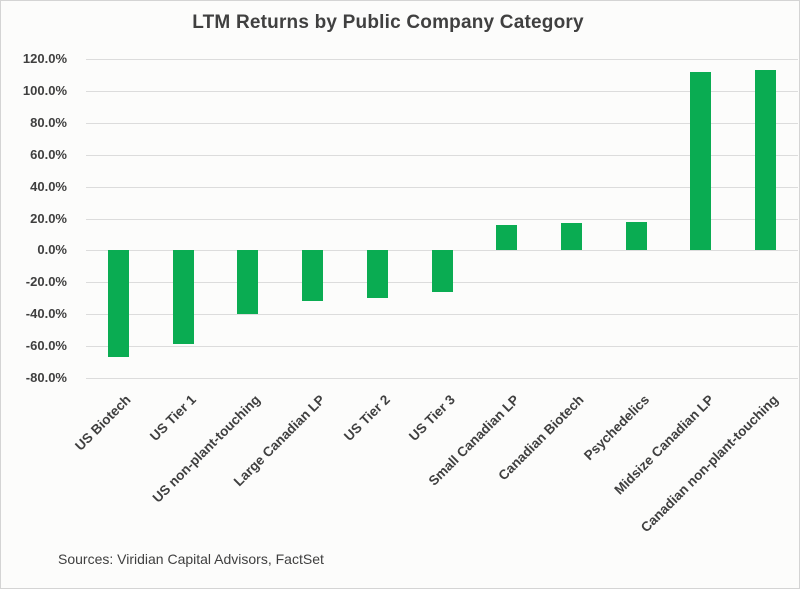 The width and height of the screenshot is (800, 589). Describe the element at coordinates (507, 237) in the screenshot. I see `bar-small-canadian-lp` at that location.